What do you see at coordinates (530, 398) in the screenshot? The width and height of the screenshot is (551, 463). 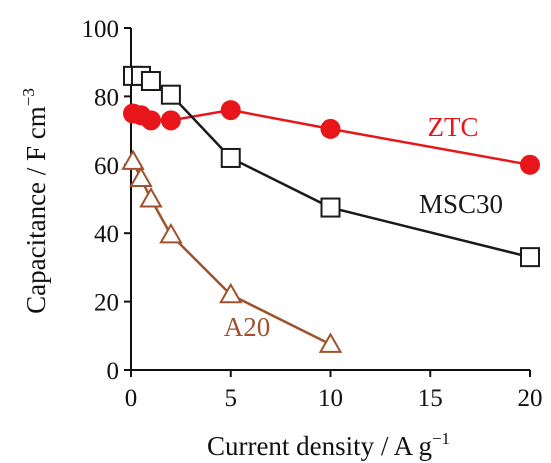 I see `x-tick-label: 20` at bounding box center [530, 398].